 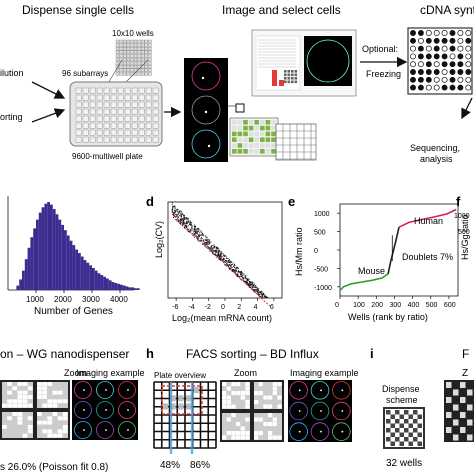 What do you see at coordinates (35, 299) in the screenshot?
I see `hist-tick-label: 1000` at bounding box center [35, 299].